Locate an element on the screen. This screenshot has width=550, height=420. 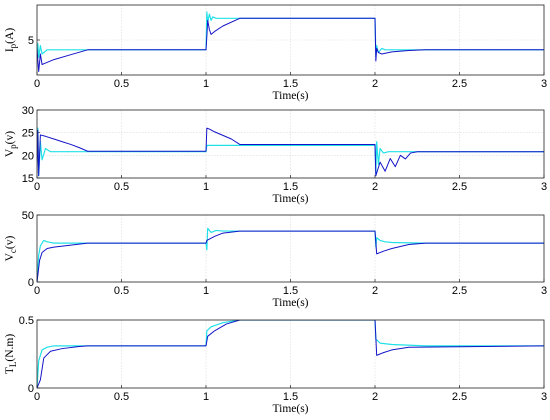
y-axis-title: Vc(v) is located at coordinates (11, 248).